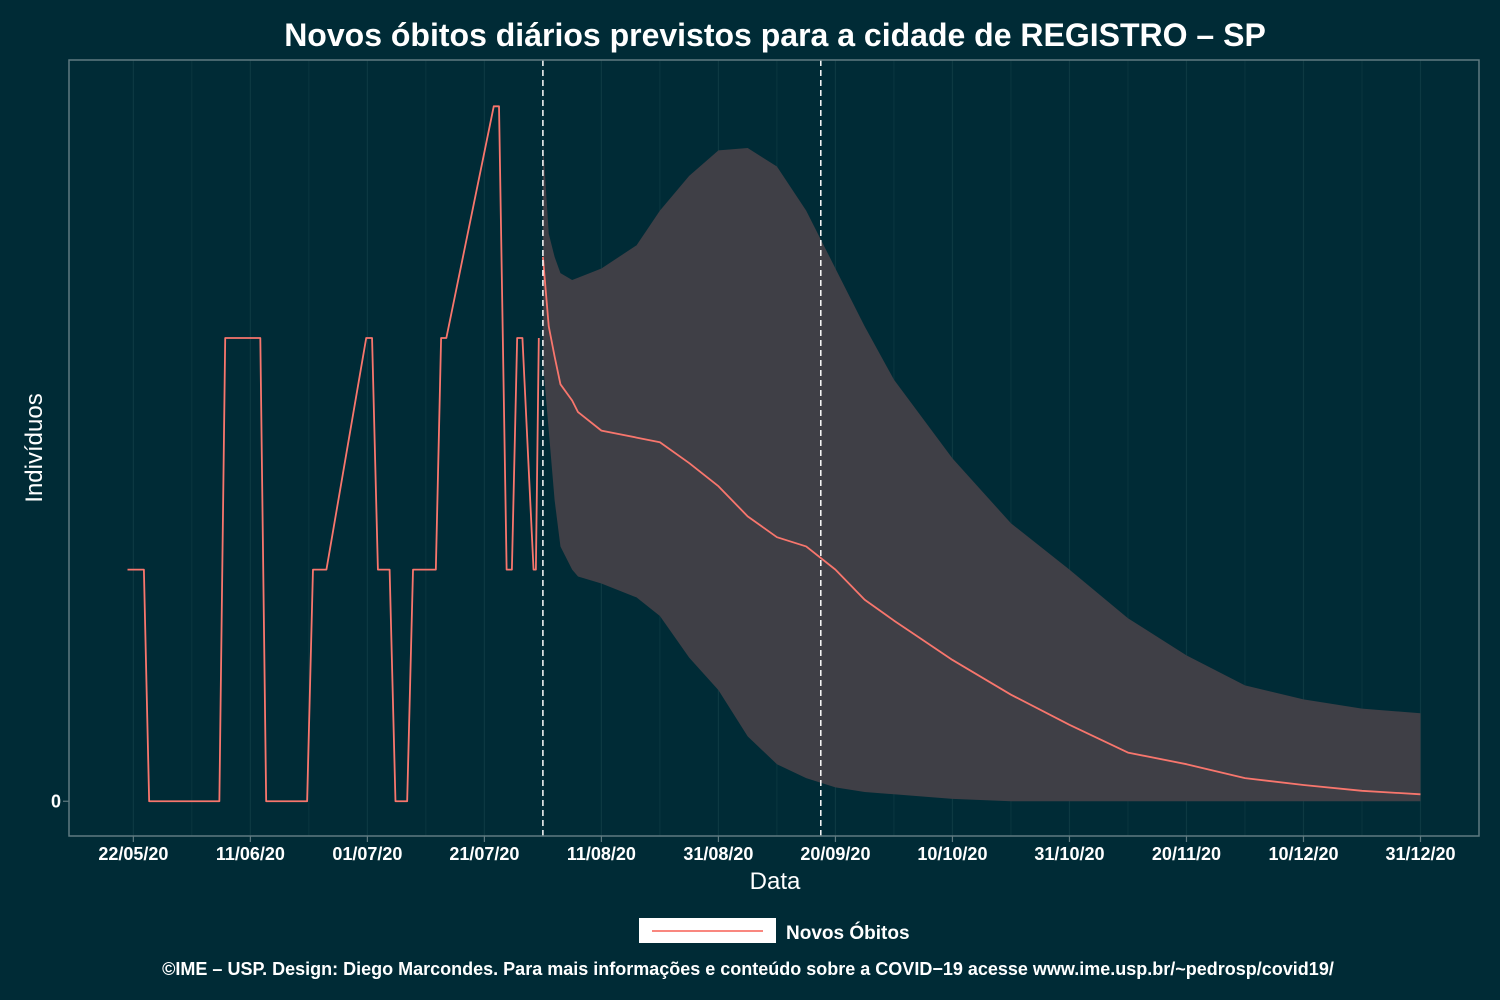  I want to click on legend: Novos Óbitos, so click(774, 931).